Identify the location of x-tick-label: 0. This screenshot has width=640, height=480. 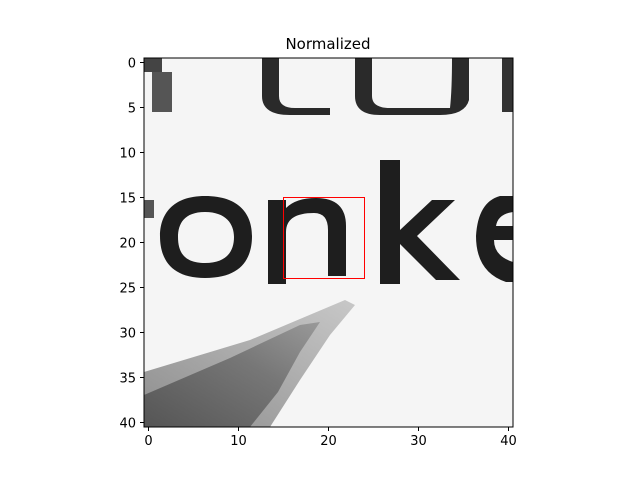
(148, 441).